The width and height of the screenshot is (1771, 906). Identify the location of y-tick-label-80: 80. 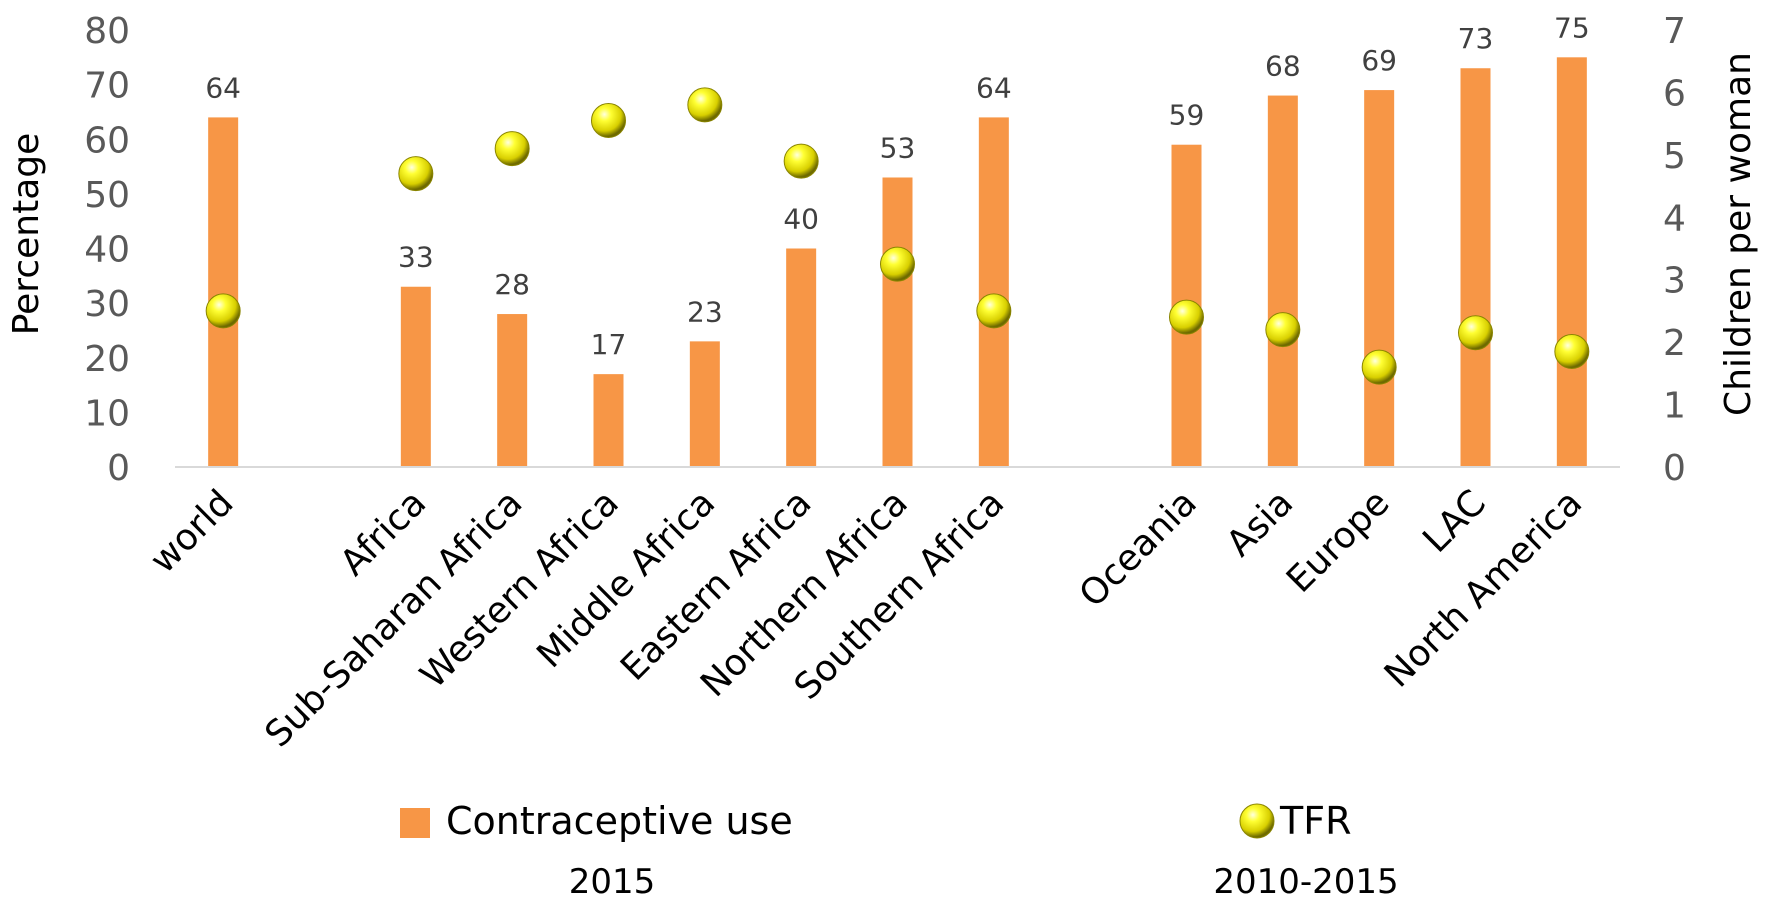
(107, 31).